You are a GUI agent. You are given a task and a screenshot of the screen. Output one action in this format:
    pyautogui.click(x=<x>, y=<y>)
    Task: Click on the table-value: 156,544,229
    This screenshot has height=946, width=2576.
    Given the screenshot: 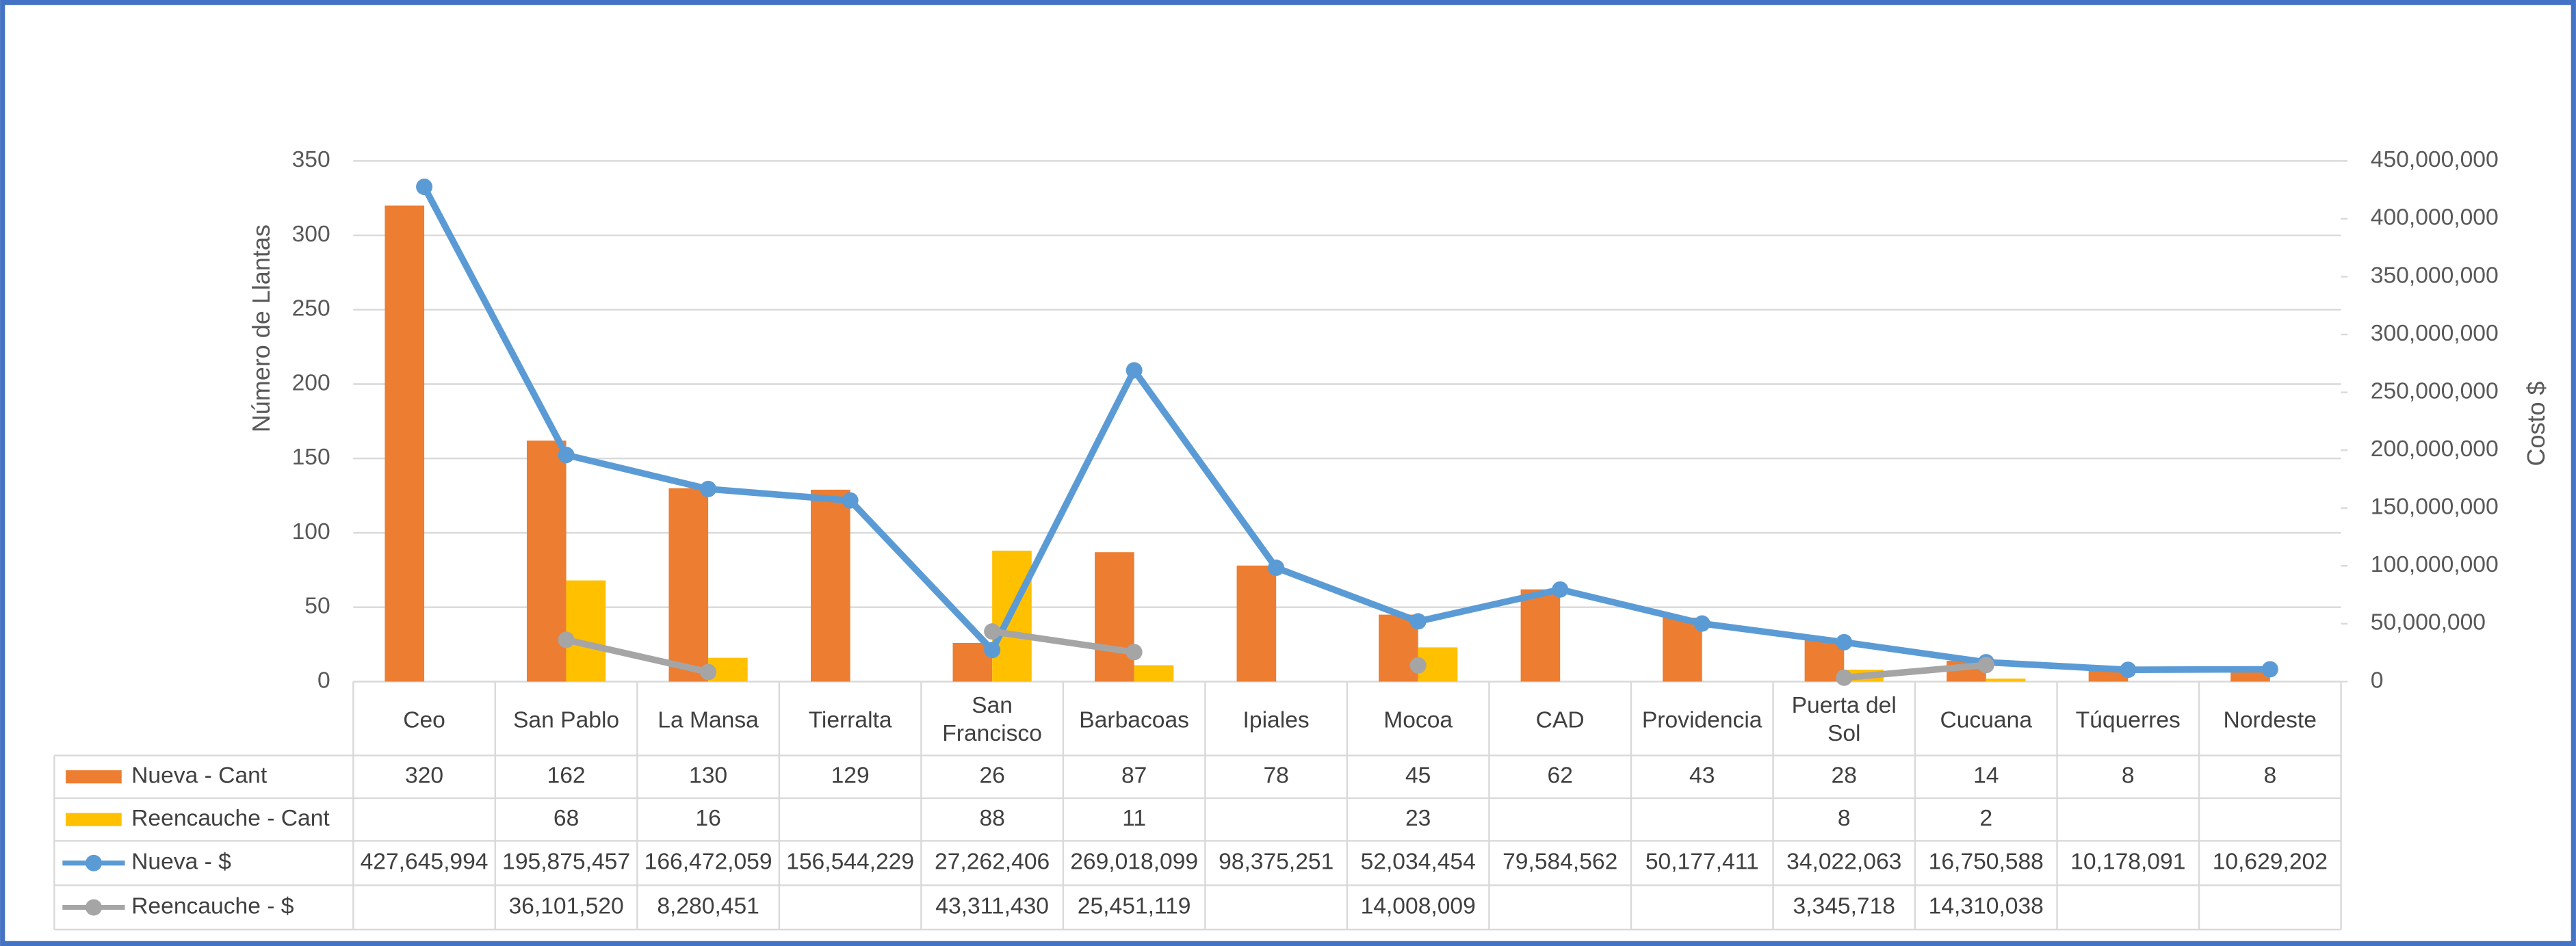 What is the action you would take?
    pyautogui.click(x=850, y=862)
    